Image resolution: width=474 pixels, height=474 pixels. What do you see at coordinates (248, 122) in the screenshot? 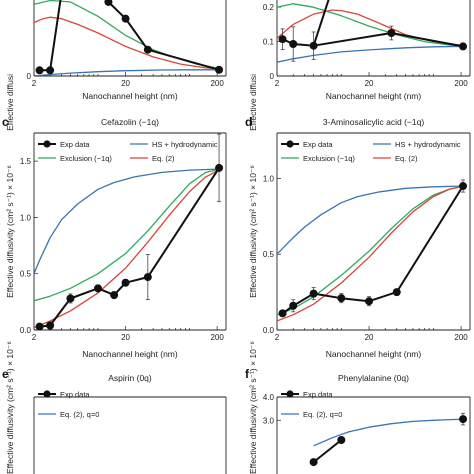
I see `panel-letter: d` at bounding box center [248, 122].